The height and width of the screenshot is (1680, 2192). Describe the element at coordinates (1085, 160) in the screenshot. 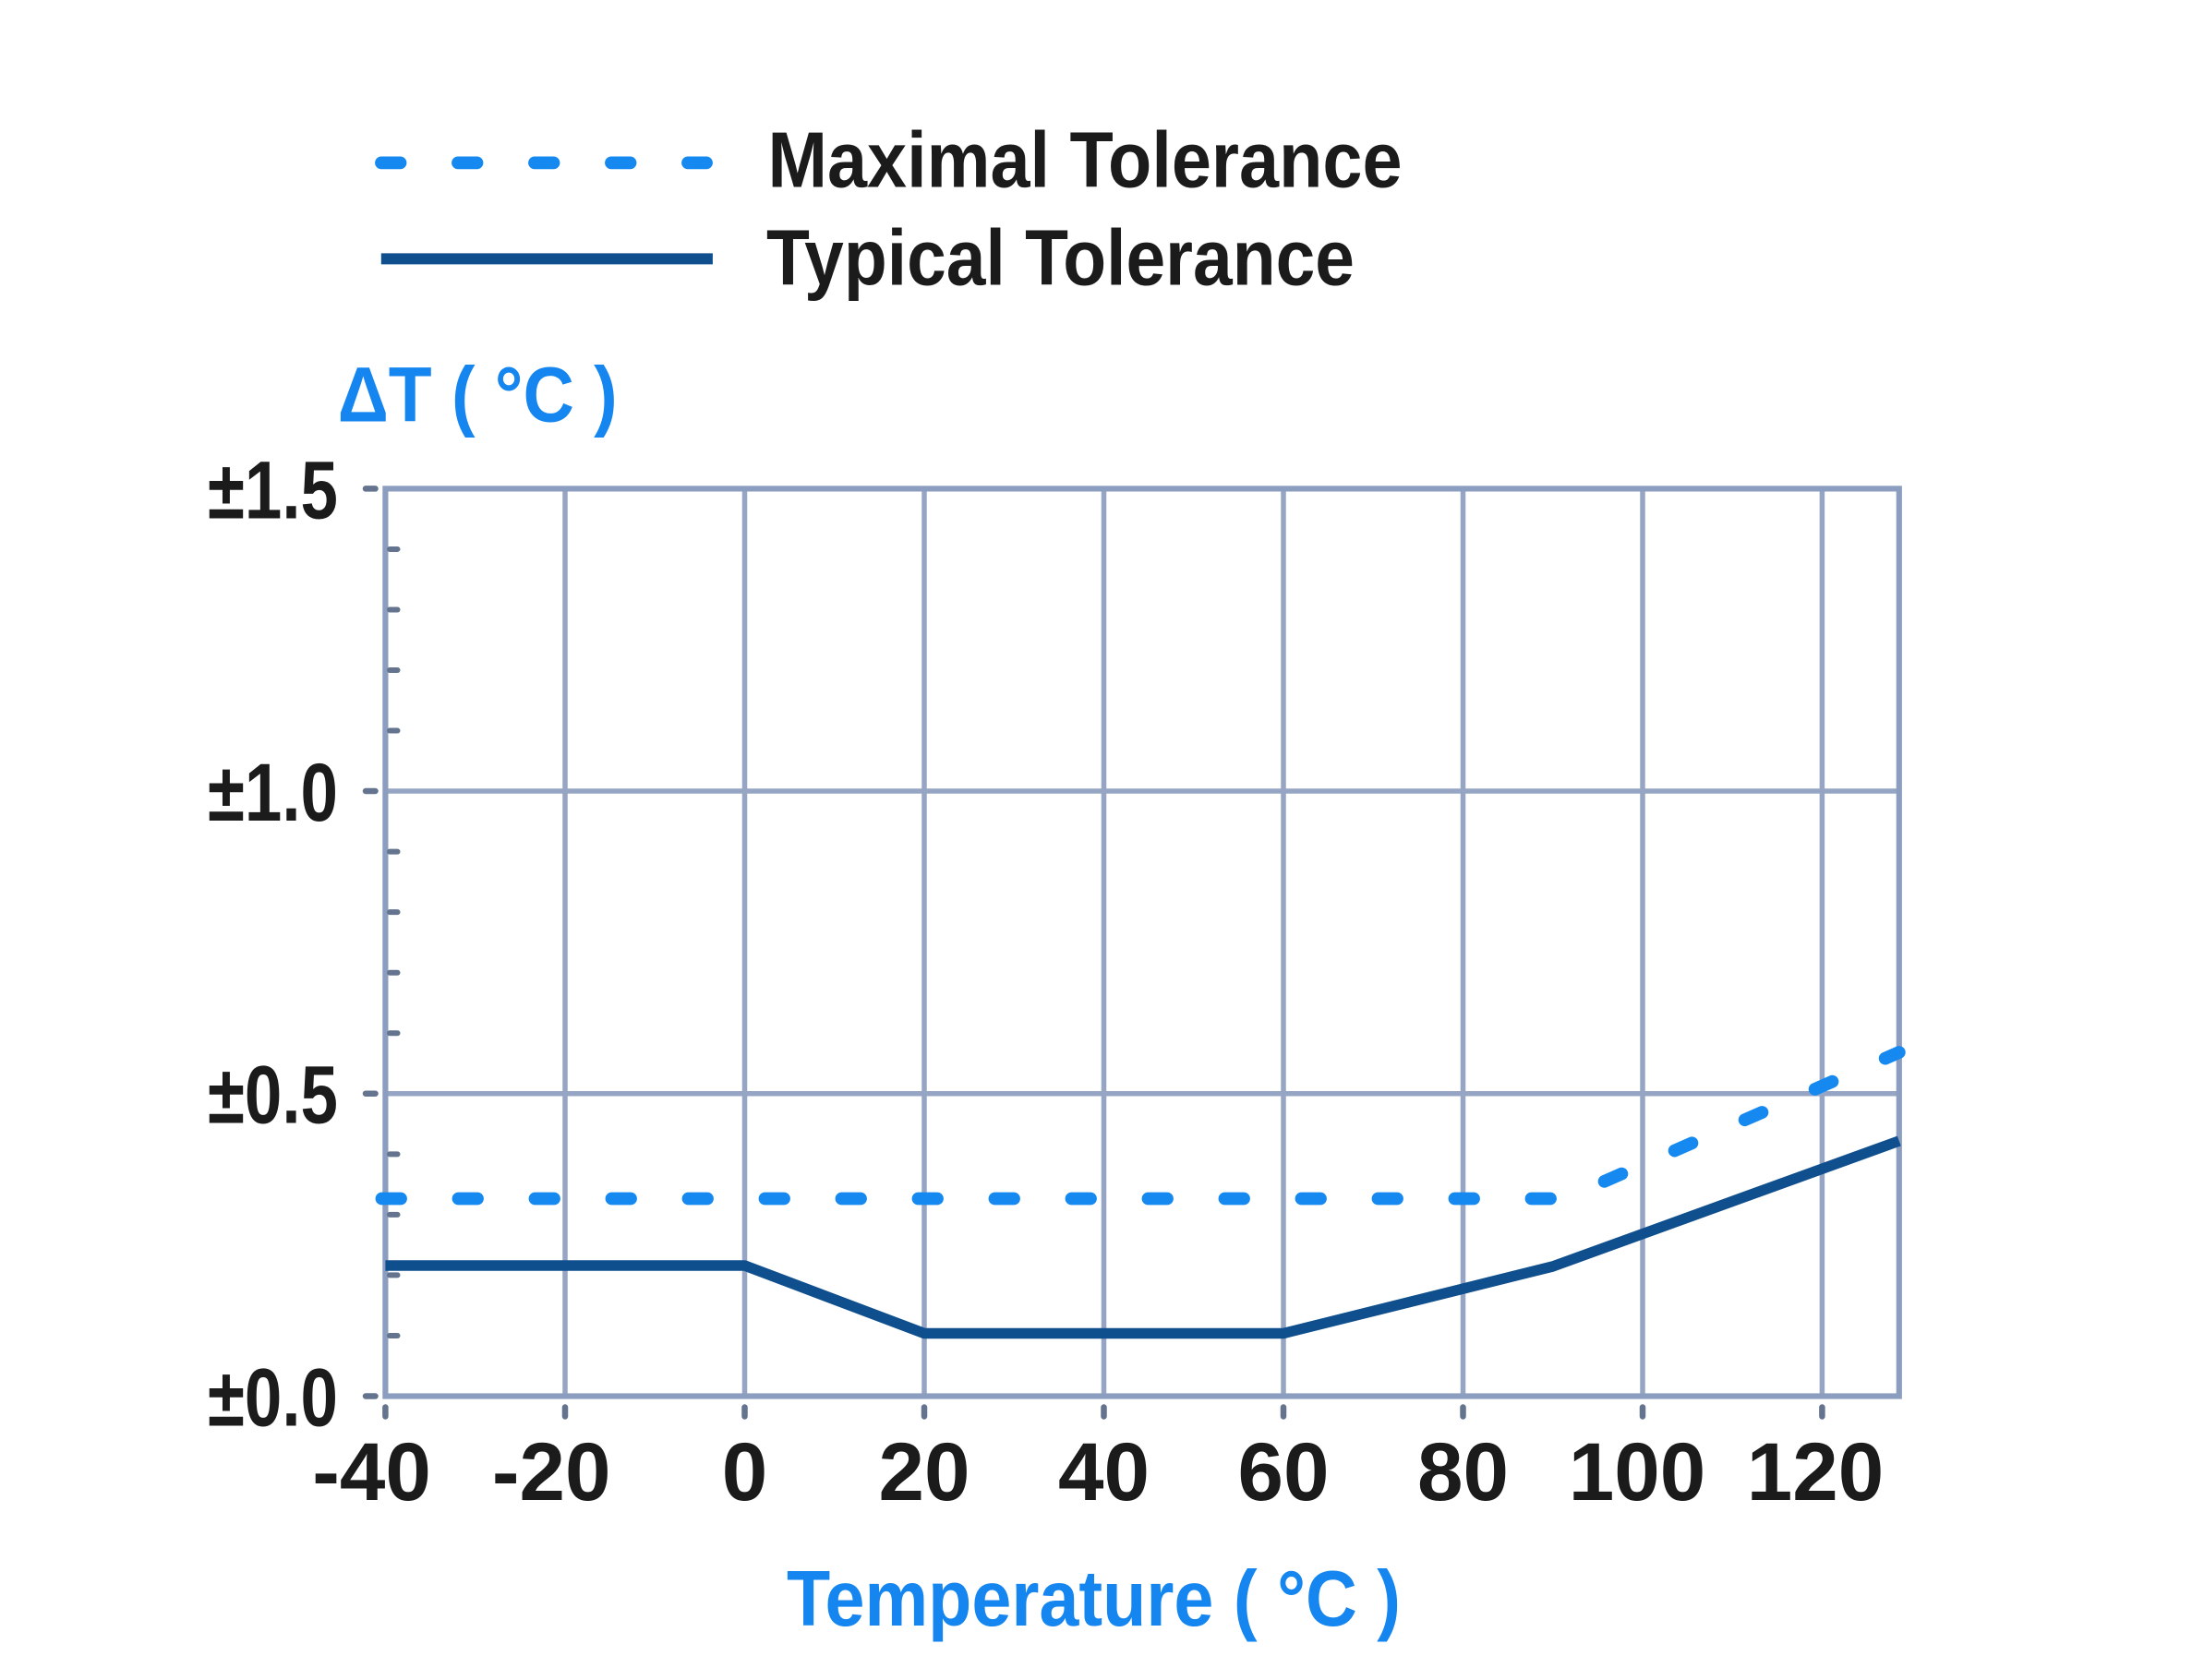

I see `svg-text: Maximal Tolerance` at that location.